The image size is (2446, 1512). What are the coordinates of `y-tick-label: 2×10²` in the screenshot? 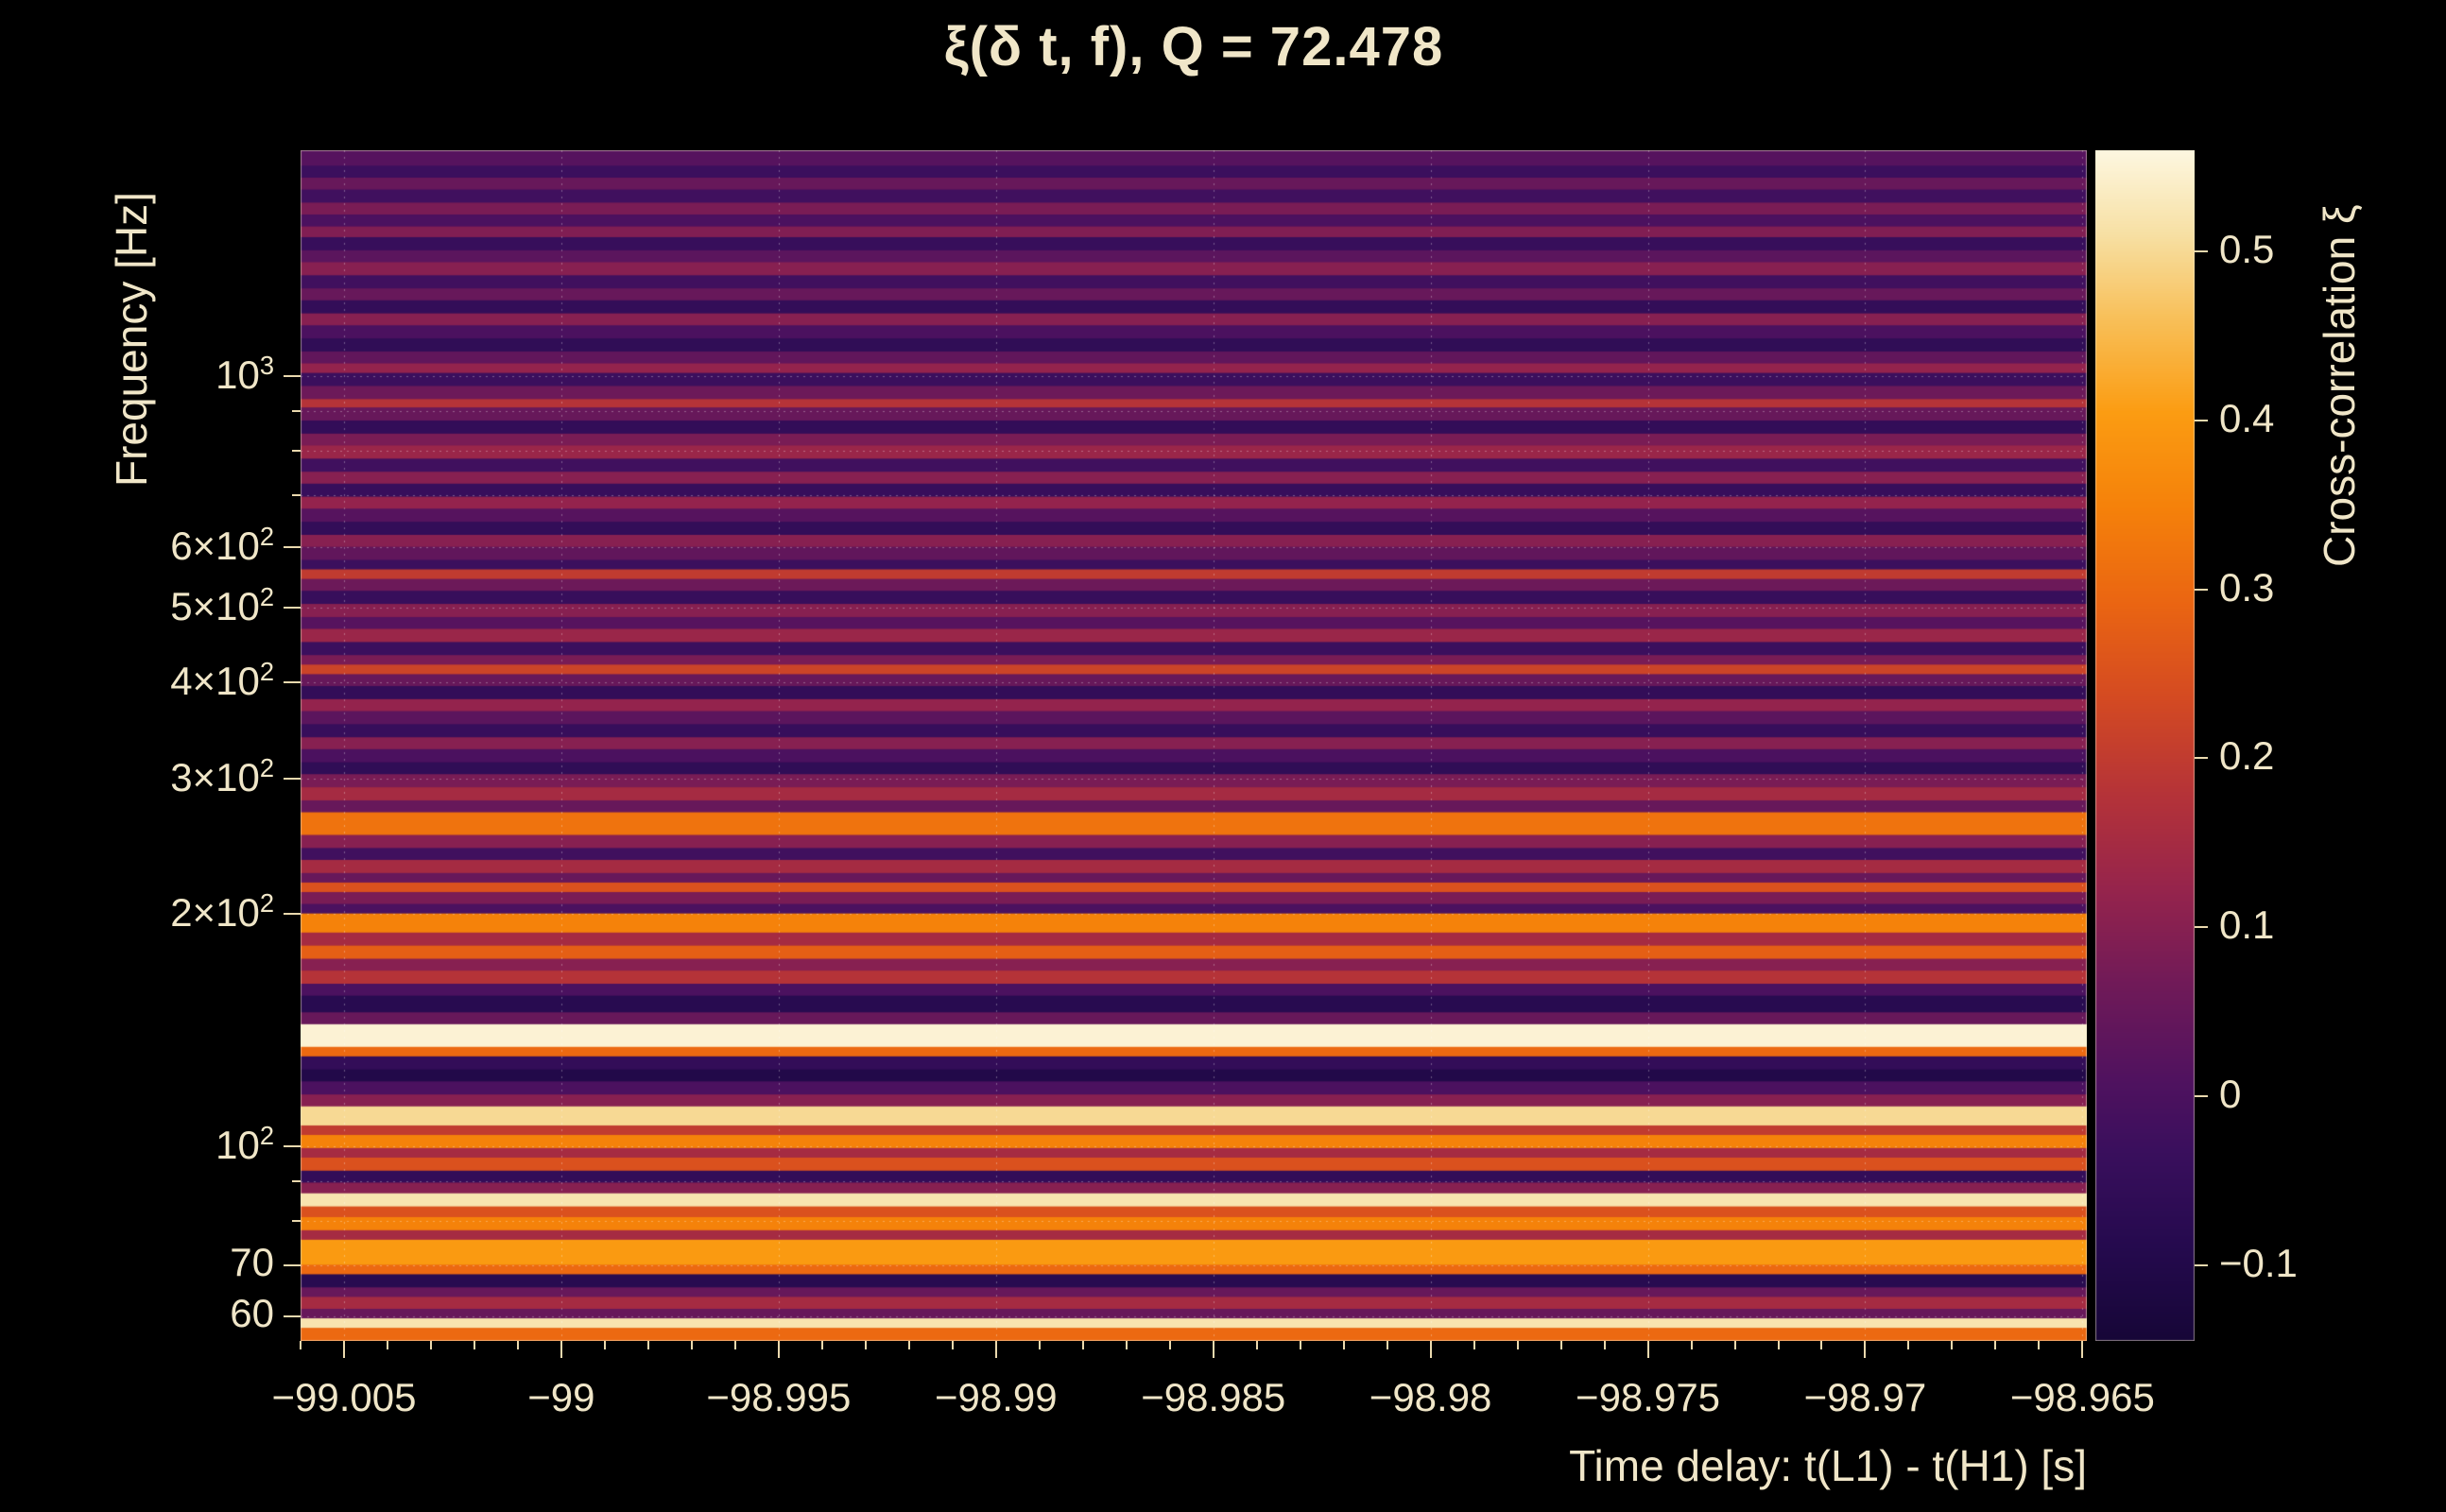 It's located at (222, 912).